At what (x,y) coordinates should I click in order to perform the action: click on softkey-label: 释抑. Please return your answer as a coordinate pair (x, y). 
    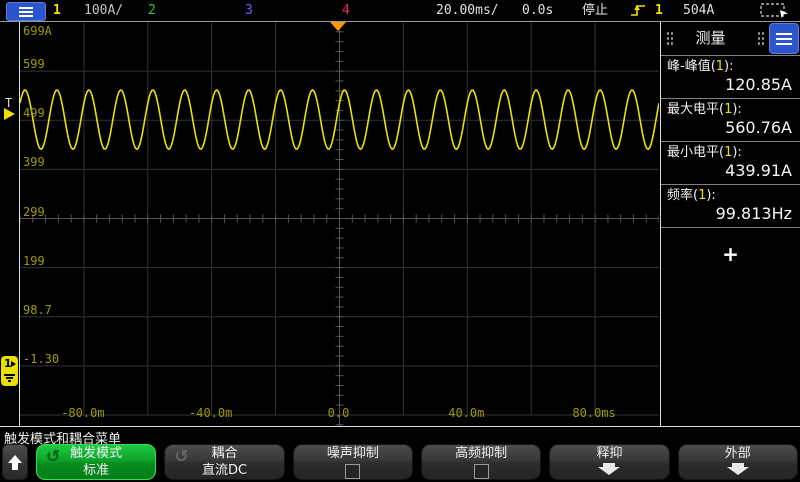
    Looking at the image, I should click on (609, 453).